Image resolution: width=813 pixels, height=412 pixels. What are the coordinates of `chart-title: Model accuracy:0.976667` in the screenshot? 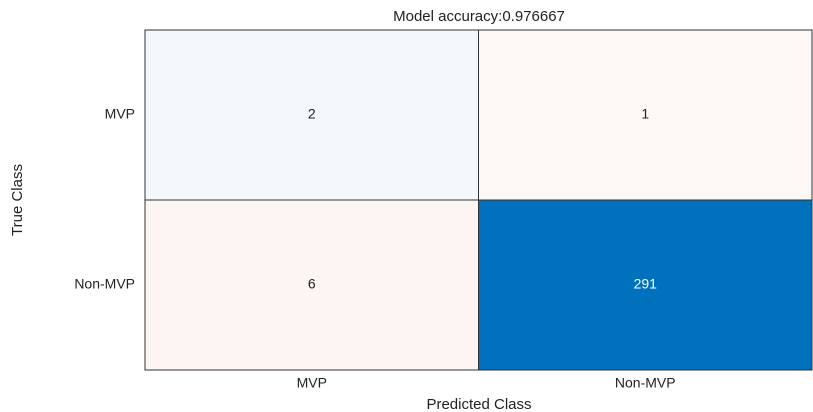 It's located at (479, 16).